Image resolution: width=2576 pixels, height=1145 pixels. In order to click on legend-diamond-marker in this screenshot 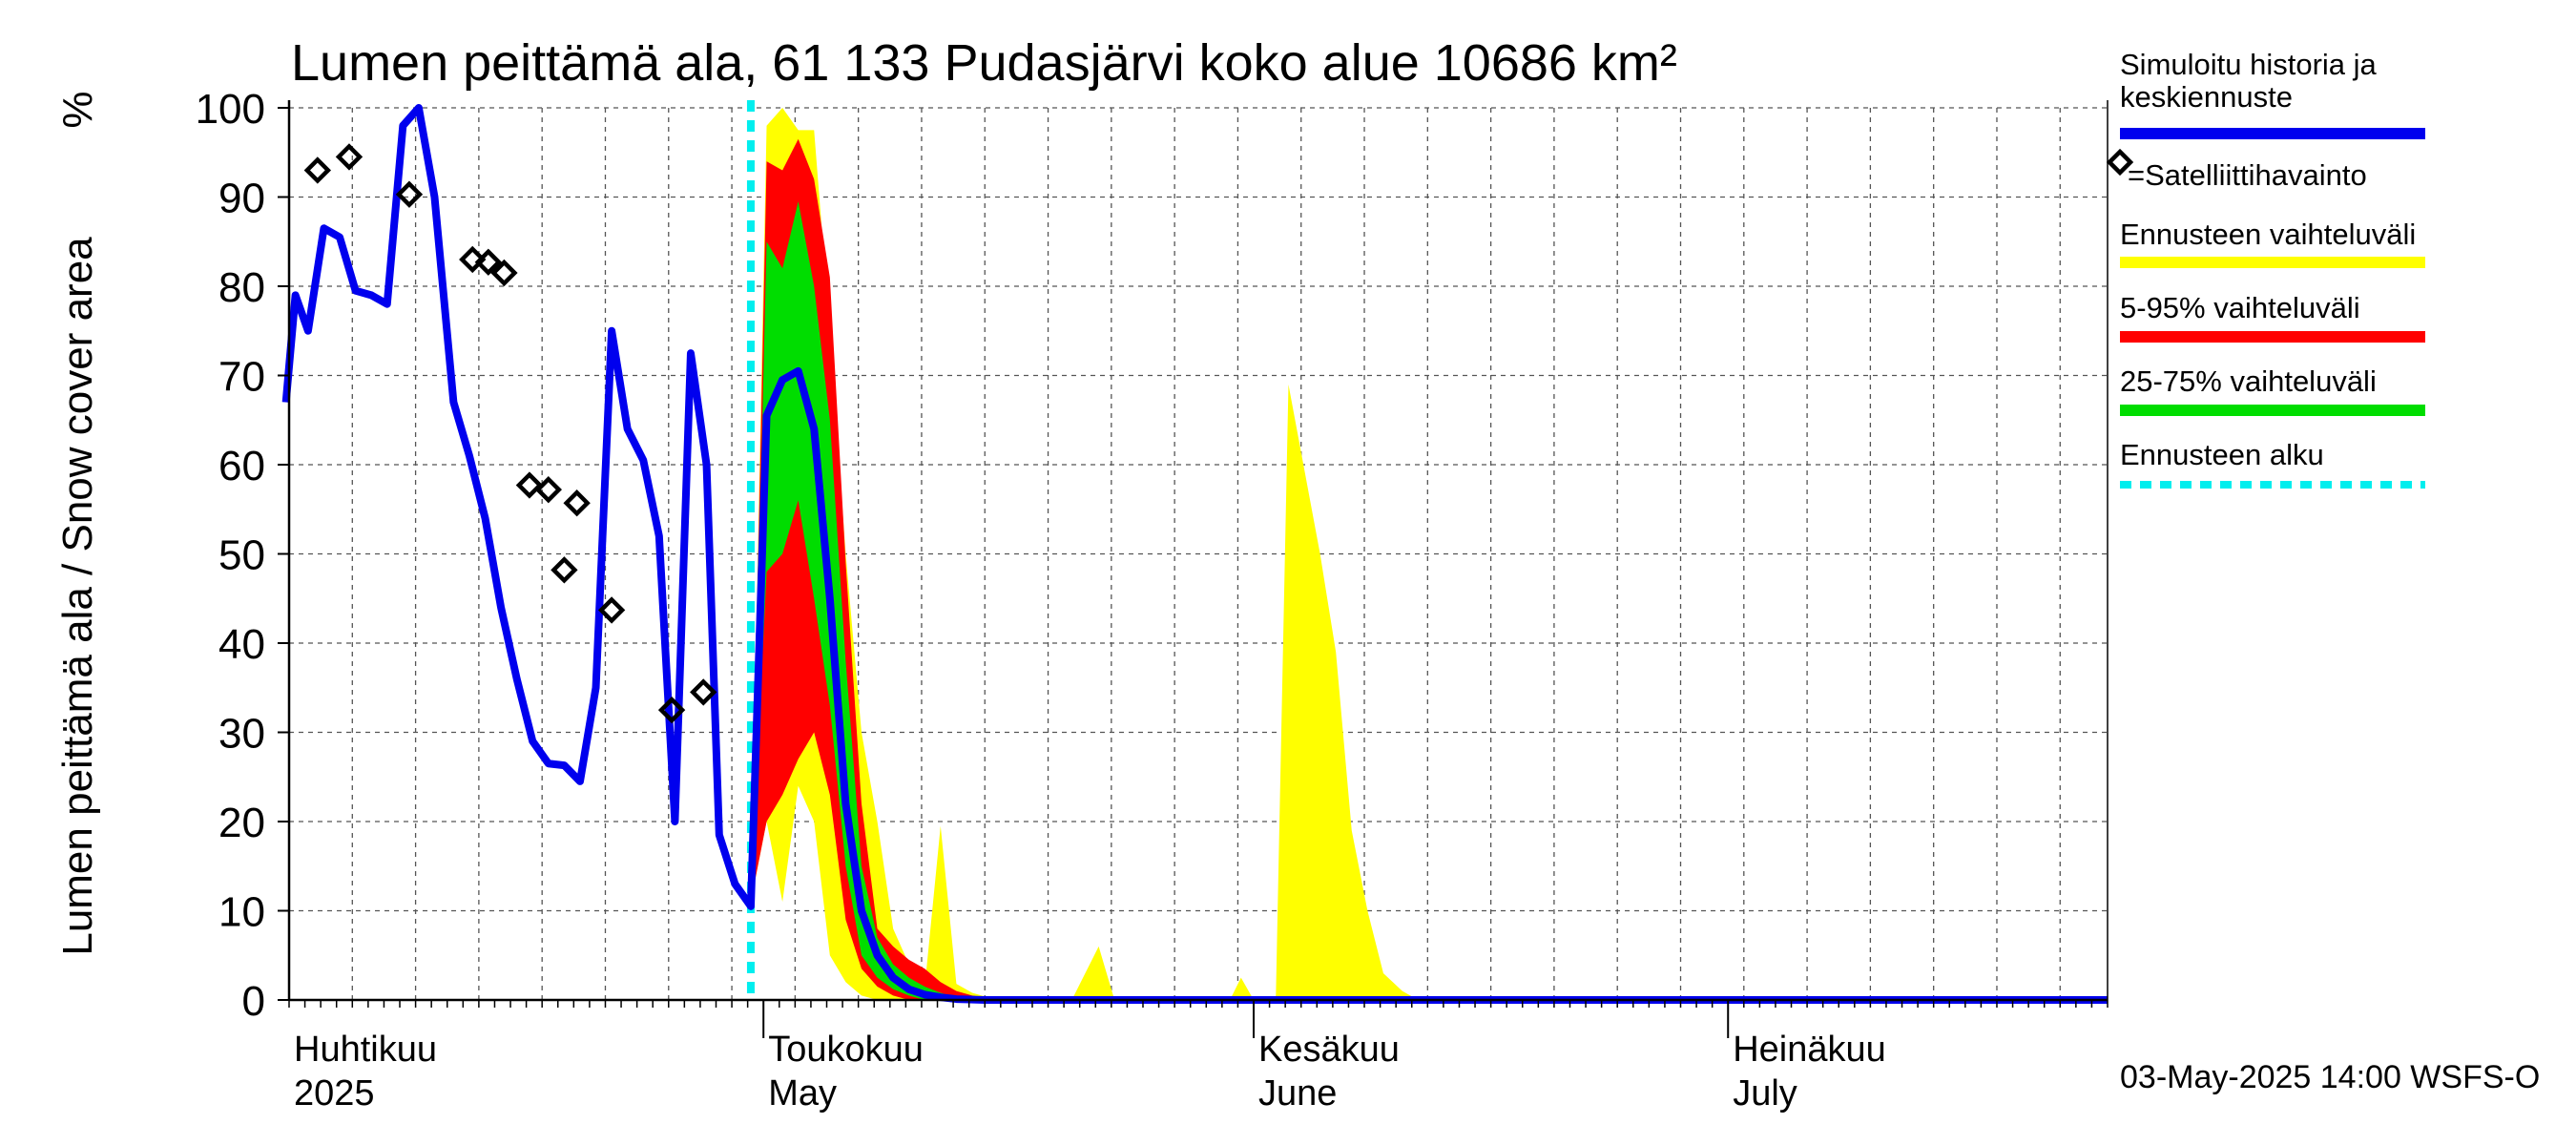, I will do `click(2120, 162)`.